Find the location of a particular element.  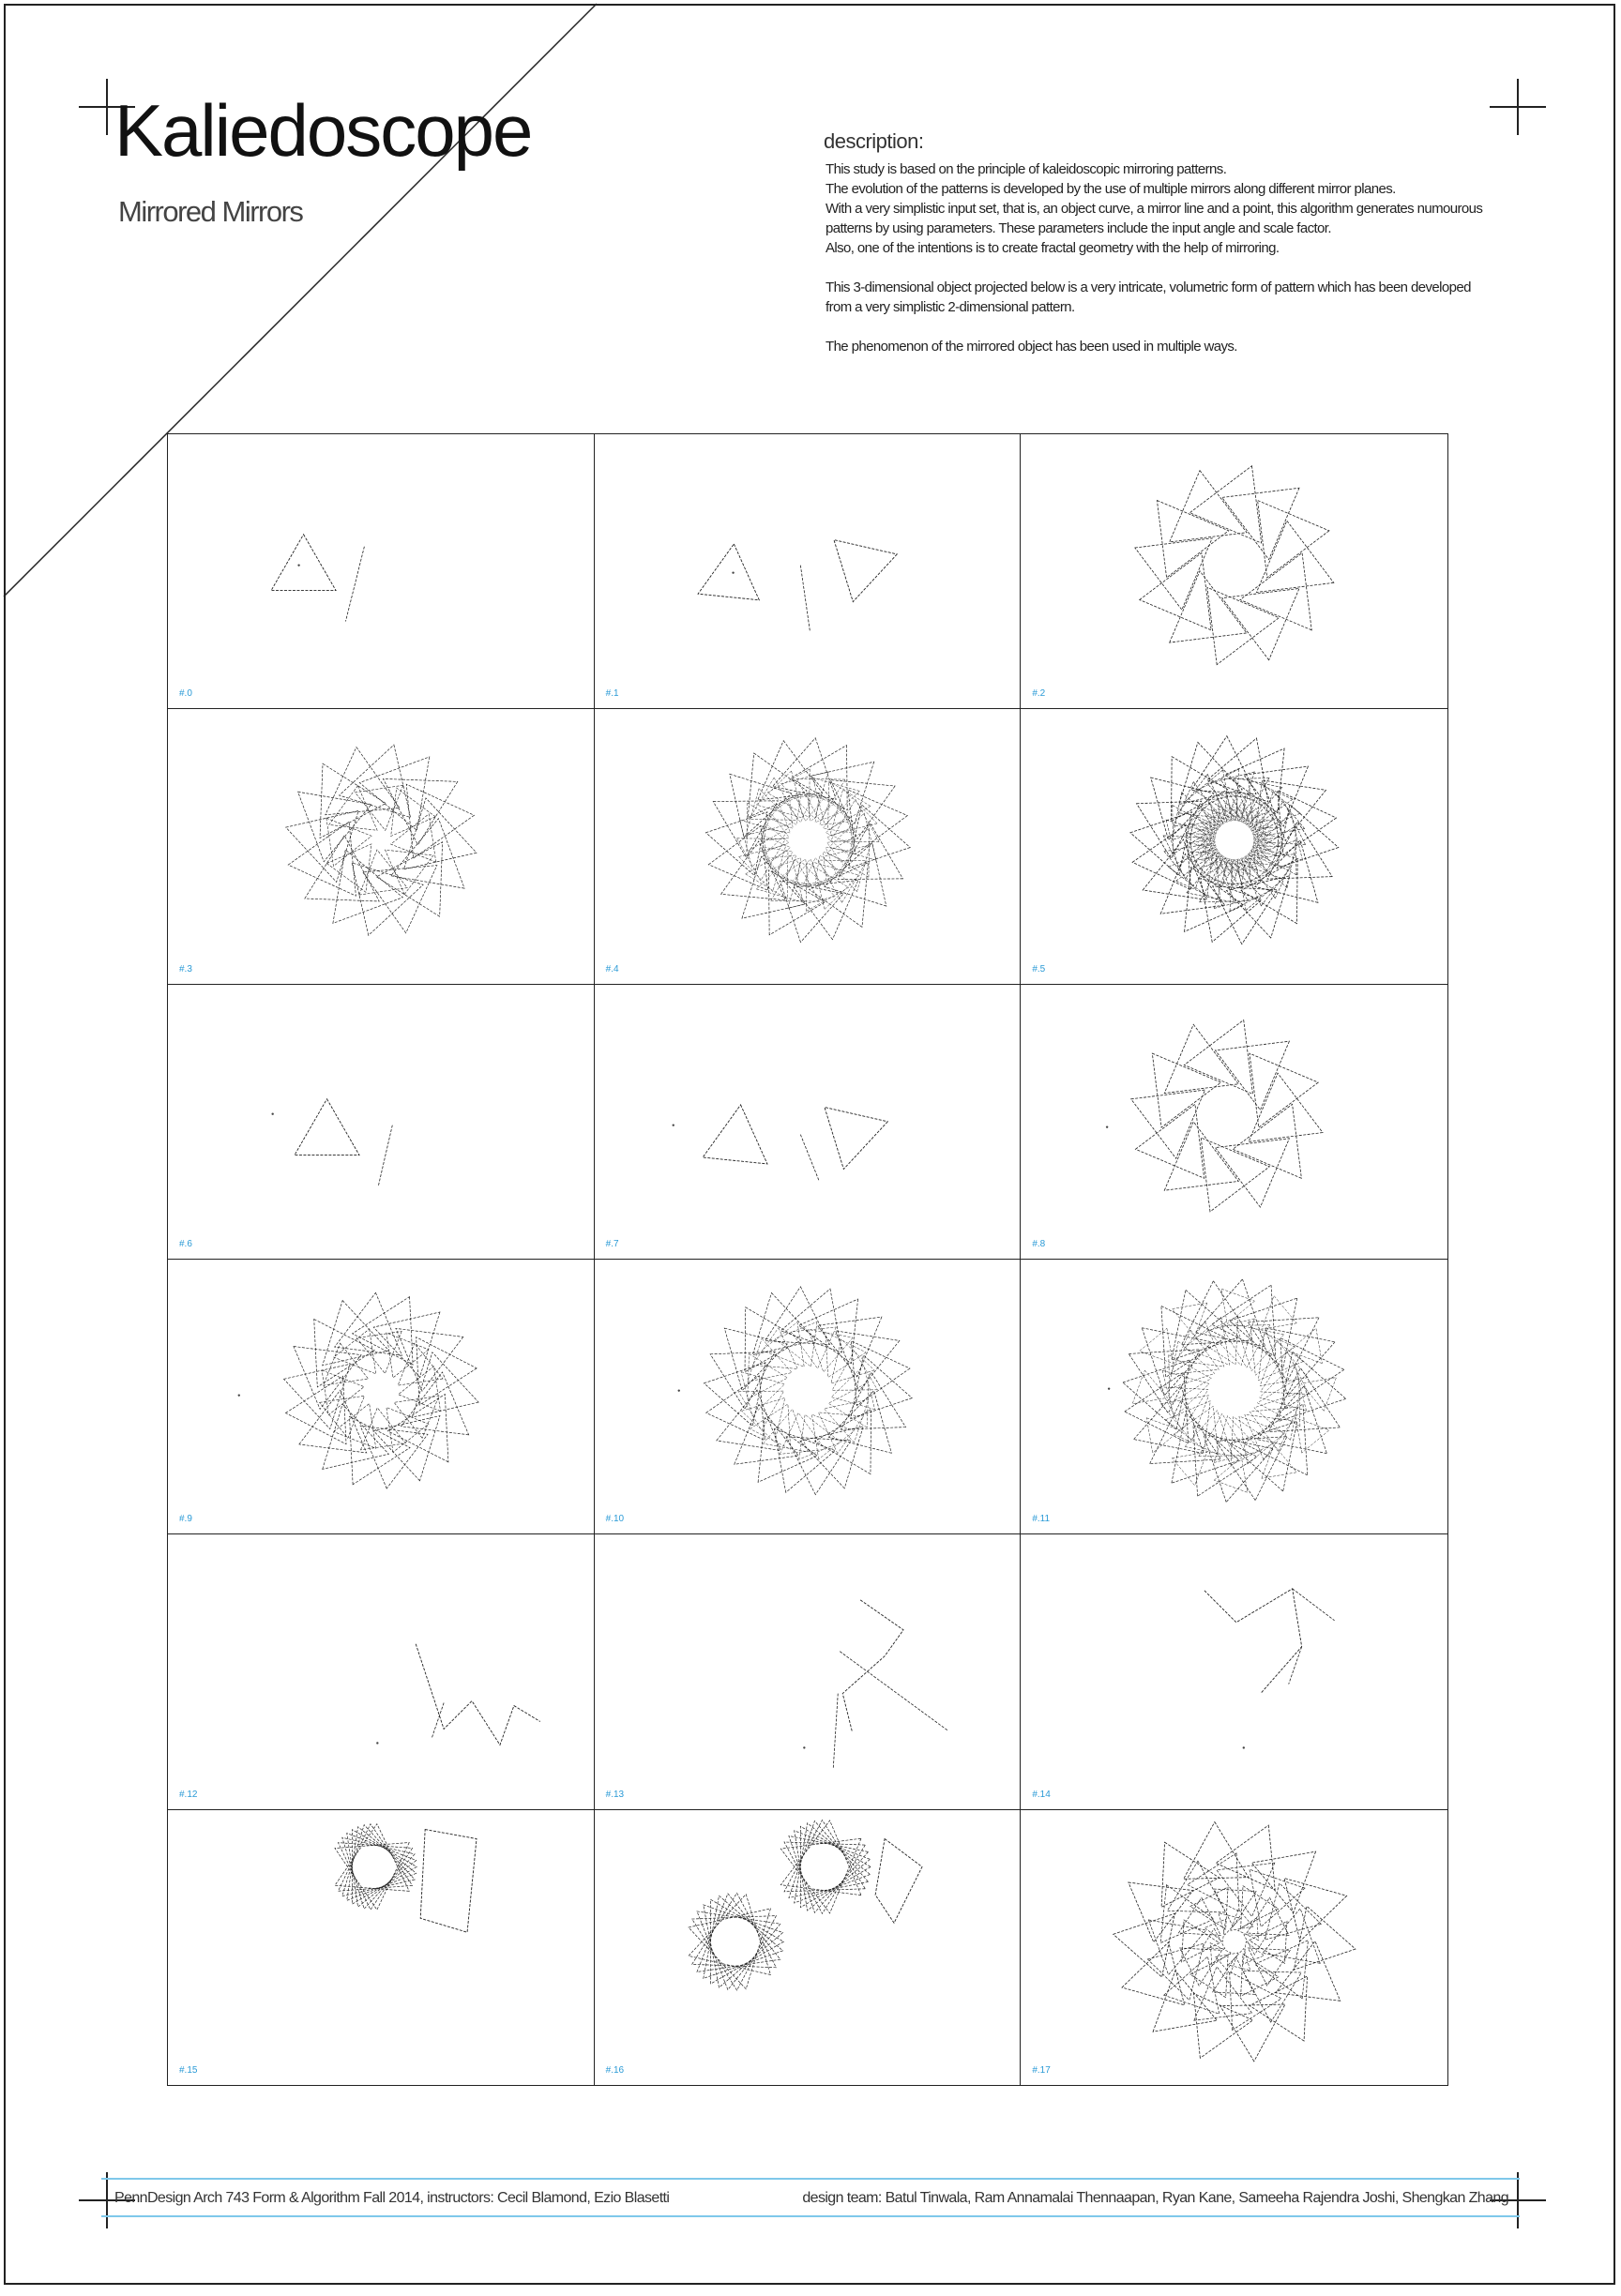

description-heading: description: is located at coordinates (874, 141).